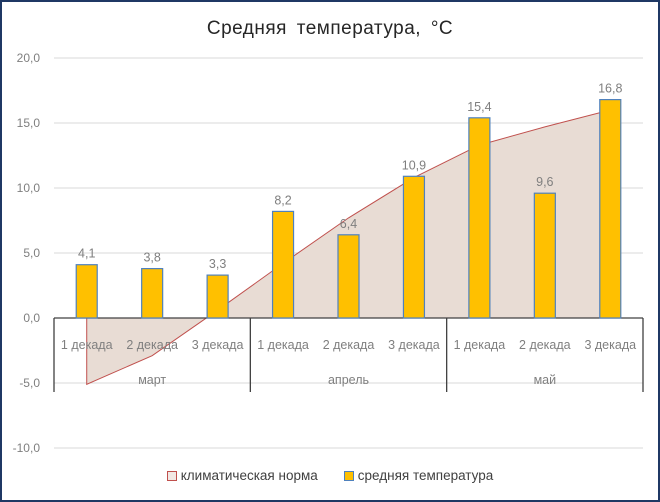 Image resolution: width=660 pixels, height=502 pixels. Describe the element at coordinates (425, 475) in the screenshot. I see `legend-label: средняя температура` at that location.